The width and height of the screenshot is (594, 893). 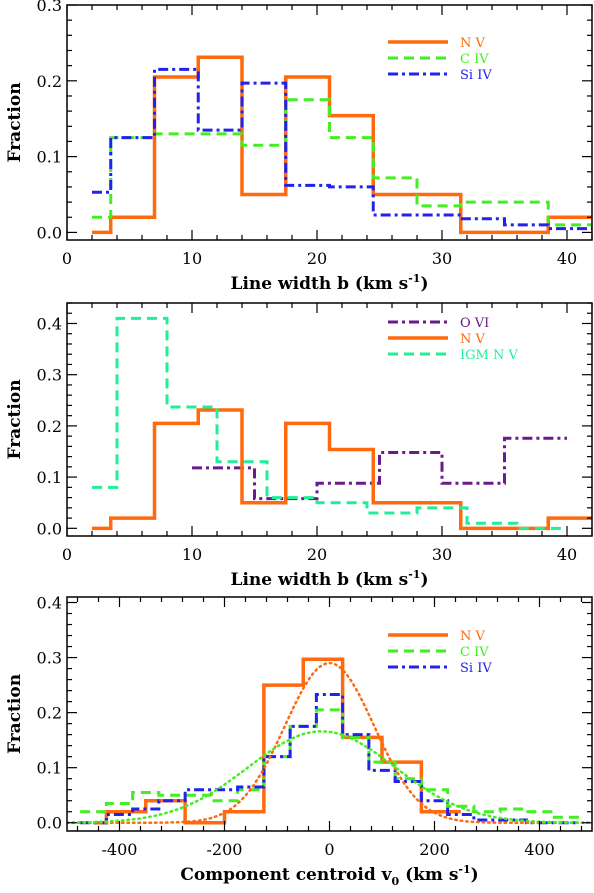 What do you see at coordinates (120, 849) in the screenshot?
I see `x-tick-label: -400` at bounding box center [120, 849].